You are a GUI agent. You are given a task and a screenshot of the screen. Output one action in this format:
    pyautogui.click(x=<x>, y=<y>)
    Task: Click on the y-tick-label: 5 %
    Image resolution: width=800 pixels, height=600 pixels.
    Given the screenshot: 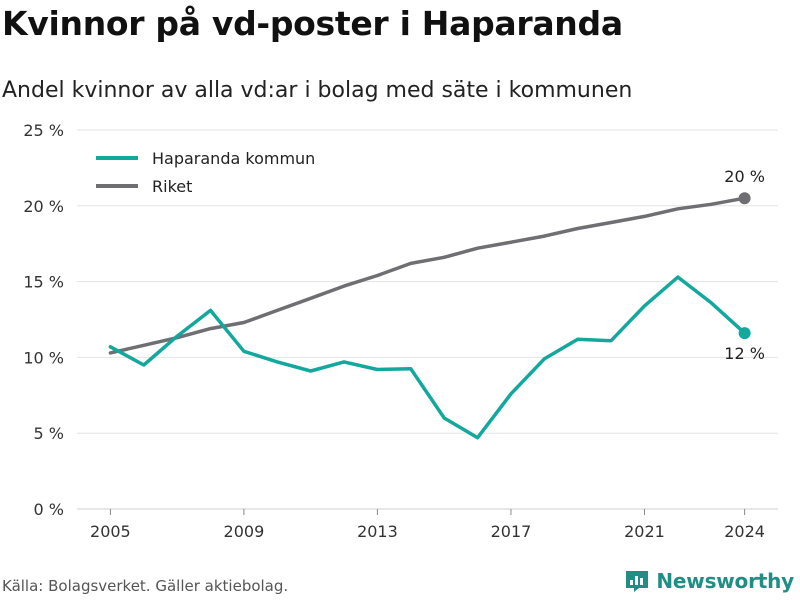 What is the action you would take?
    pyautogui.click(x=49, y=433)
    